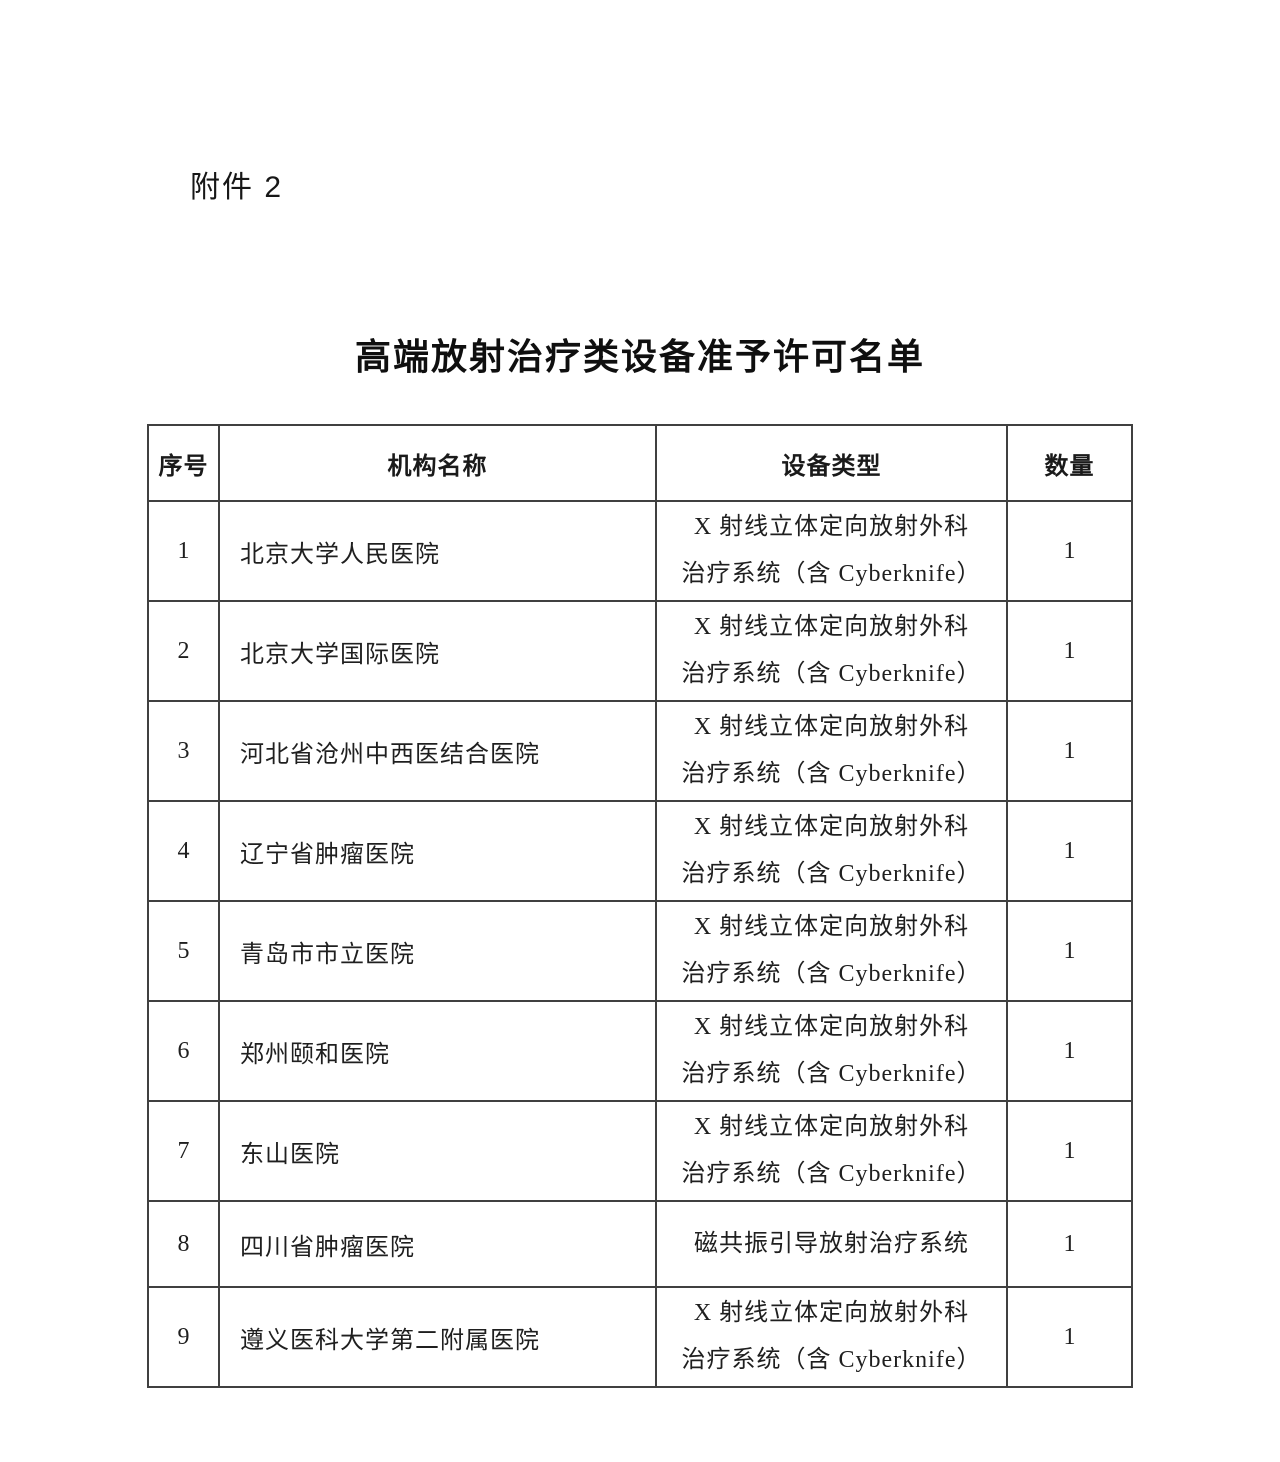  Describe the element at coordinates (437, 1244) in the screenshot. I see `org-name-cell: 四川省肿瘤医院` at that location.